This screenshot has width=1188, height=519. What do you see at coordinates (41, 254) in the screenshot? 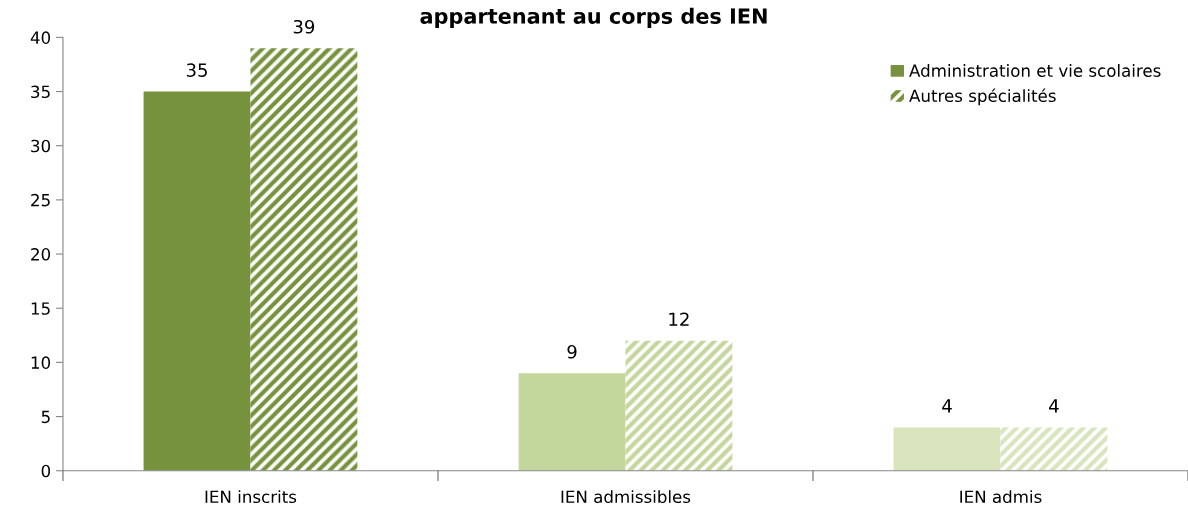
I see `y-tick-label: 20` at bounding box center [41, 254].